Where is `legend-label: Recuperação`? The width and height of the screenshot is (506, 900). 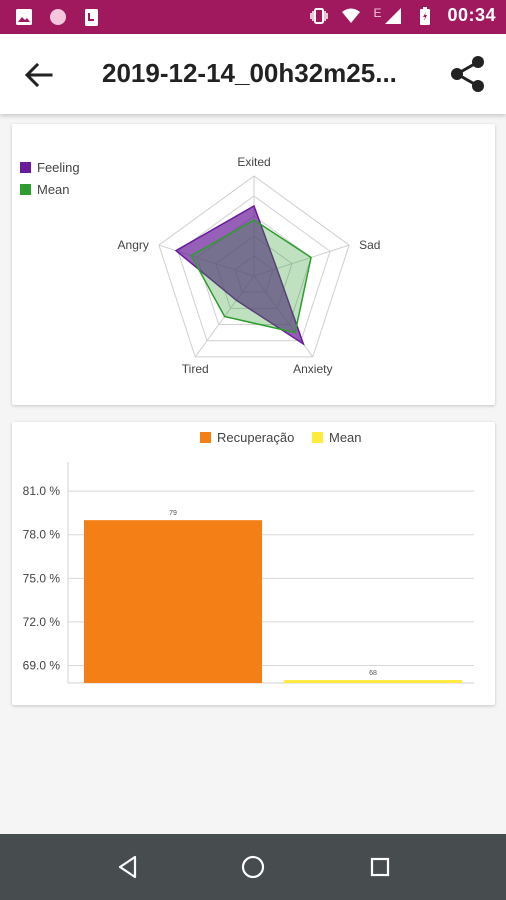 legend-label: Recuperação is located at coordinates (255, 437).